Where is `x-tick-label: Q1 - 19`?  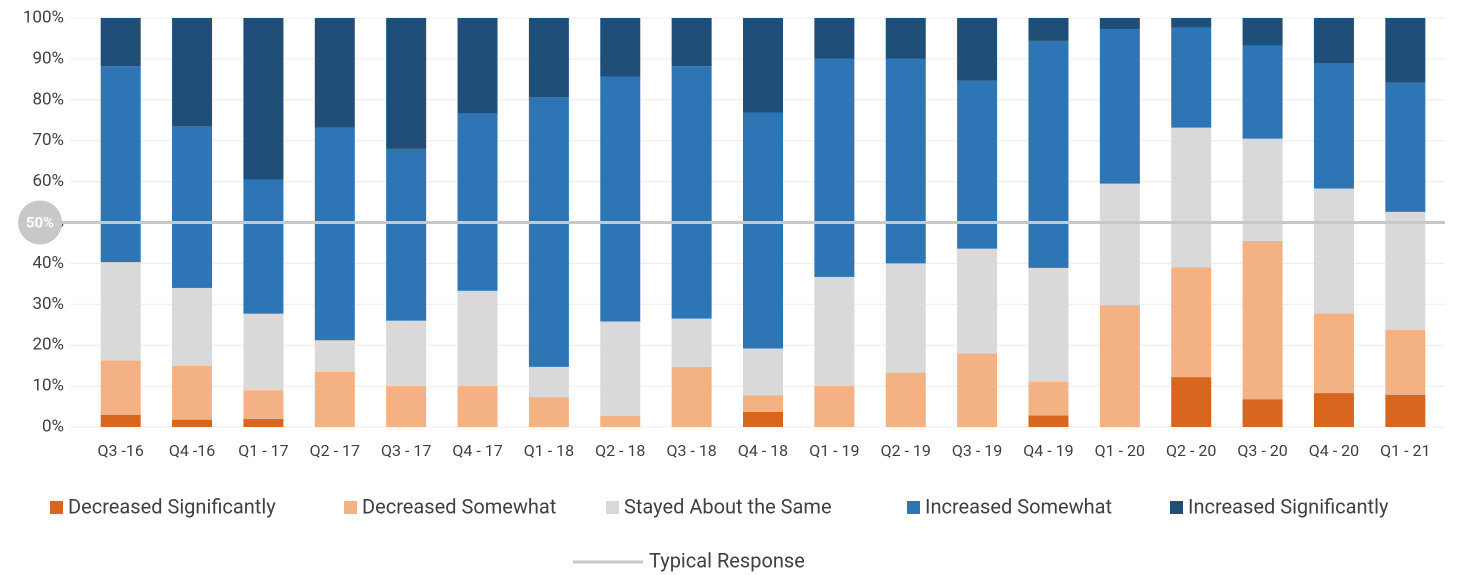
x-tick-label: Q1 - 19 is located at coordinates (834, 450).